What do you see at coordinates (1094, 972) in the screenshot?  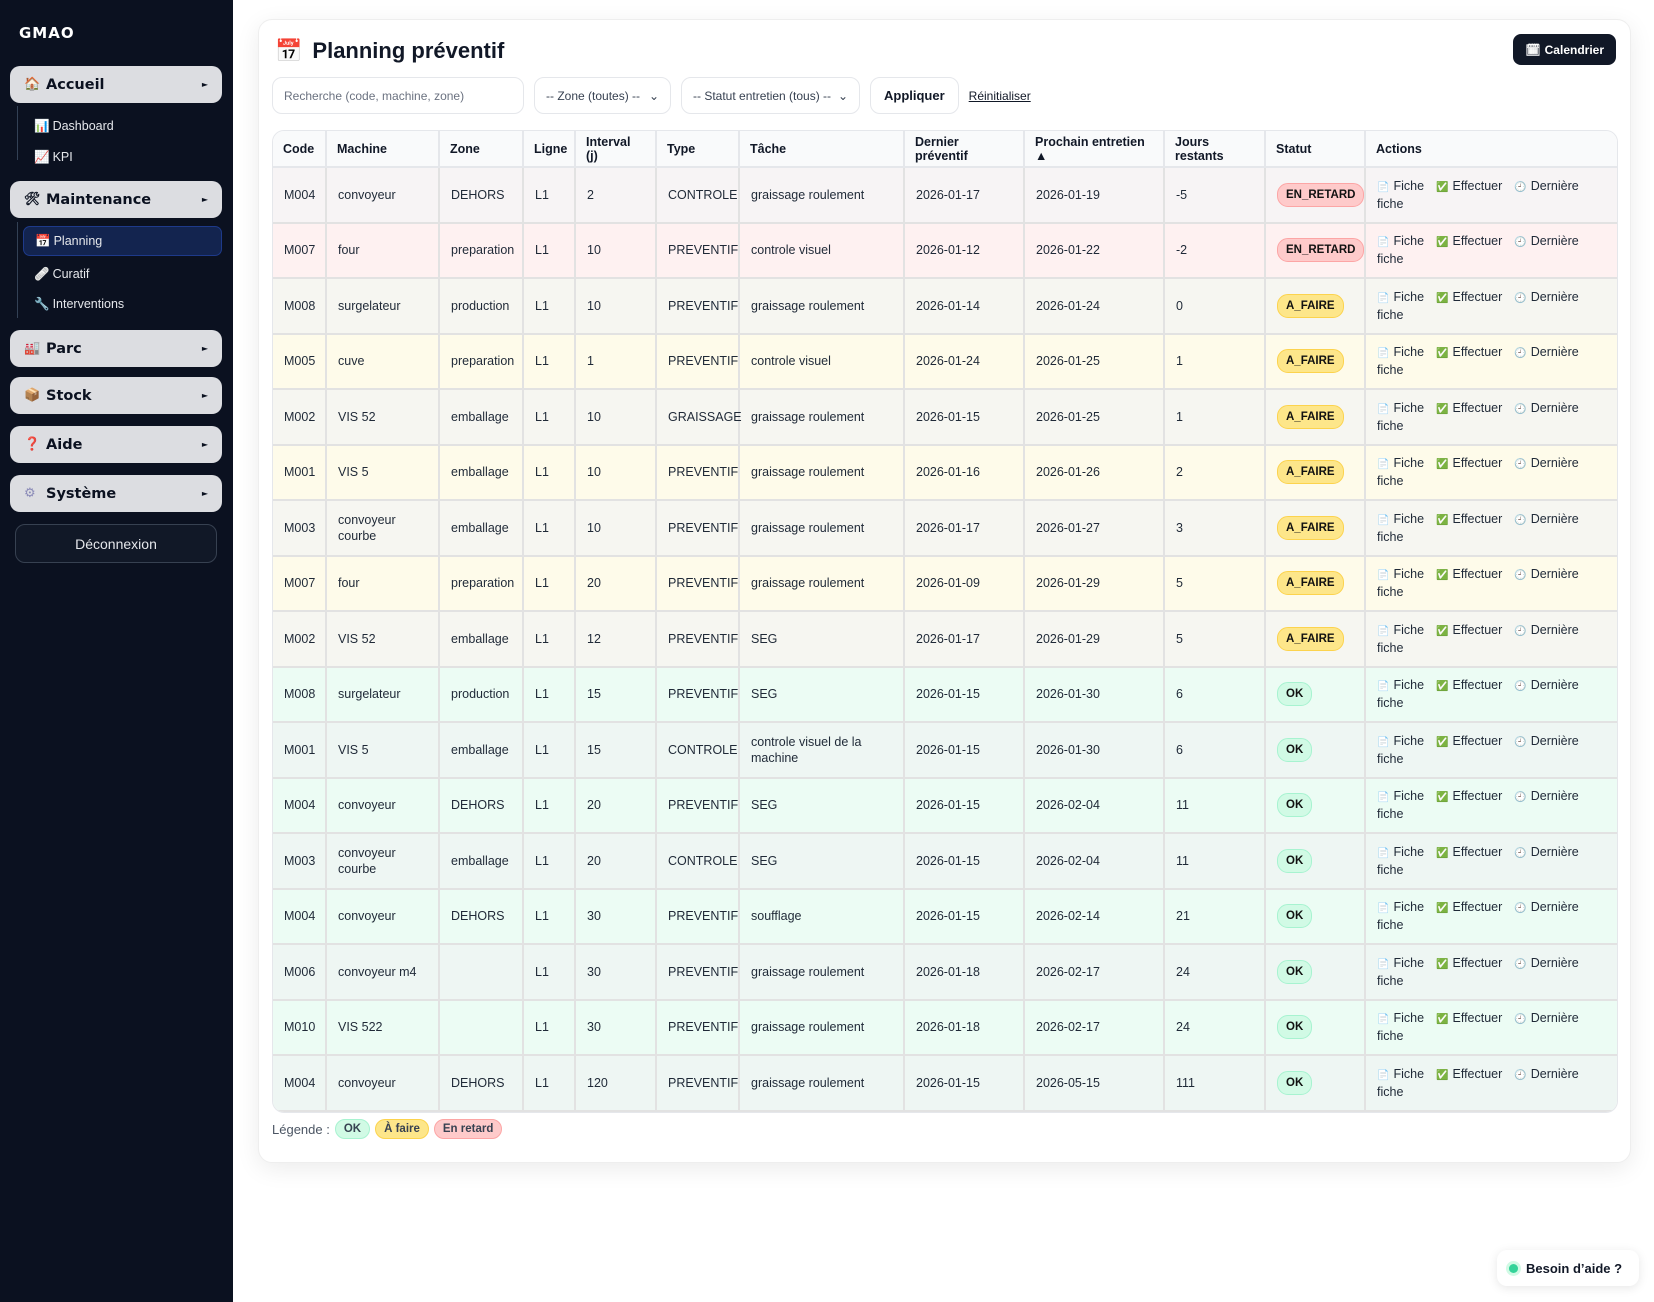 I see `cell-prochain-entretien: 2026-02-17` at bounding box center [1094, 972].